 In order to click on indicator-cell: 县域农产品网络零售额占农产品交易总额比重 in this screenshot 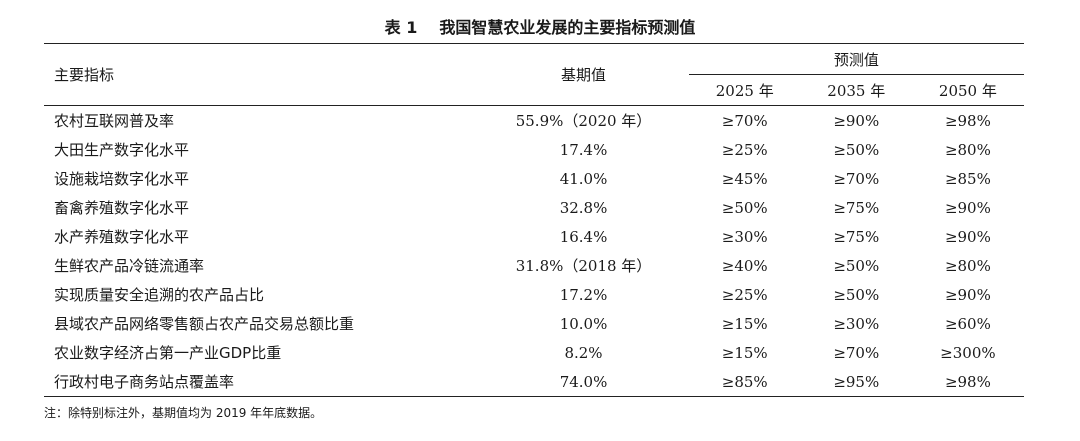, I will do `click(204, 324)`.